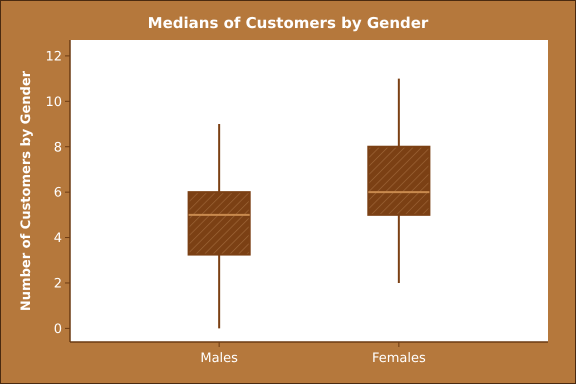 Image resolution: width=576 pixels, height=384 pixels. I want to click on x-tick-label: Males, so click(219, 358).